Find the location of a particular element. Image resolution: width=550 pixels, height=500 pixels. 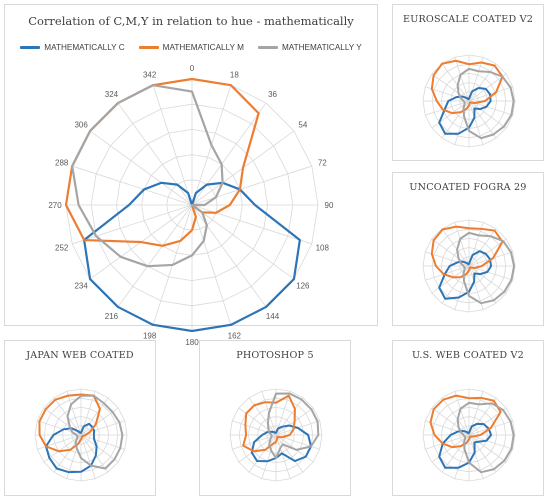

photoshop-panel: PHOTOSHOP 5 is located at coordinates (275, 418).